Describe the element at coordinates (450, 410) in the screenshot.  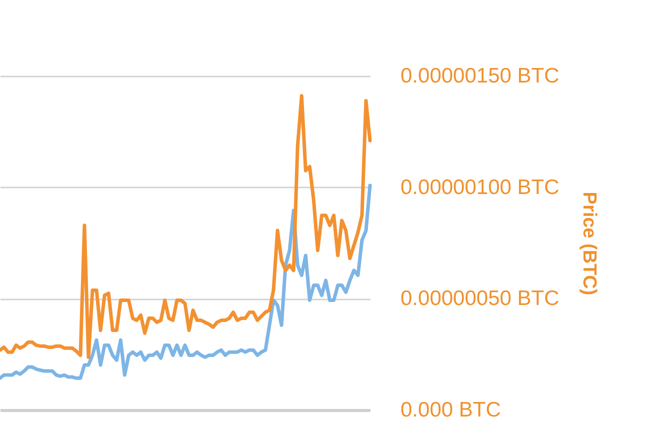
I see `y-tick-label: 0.000 BTC` at that location.